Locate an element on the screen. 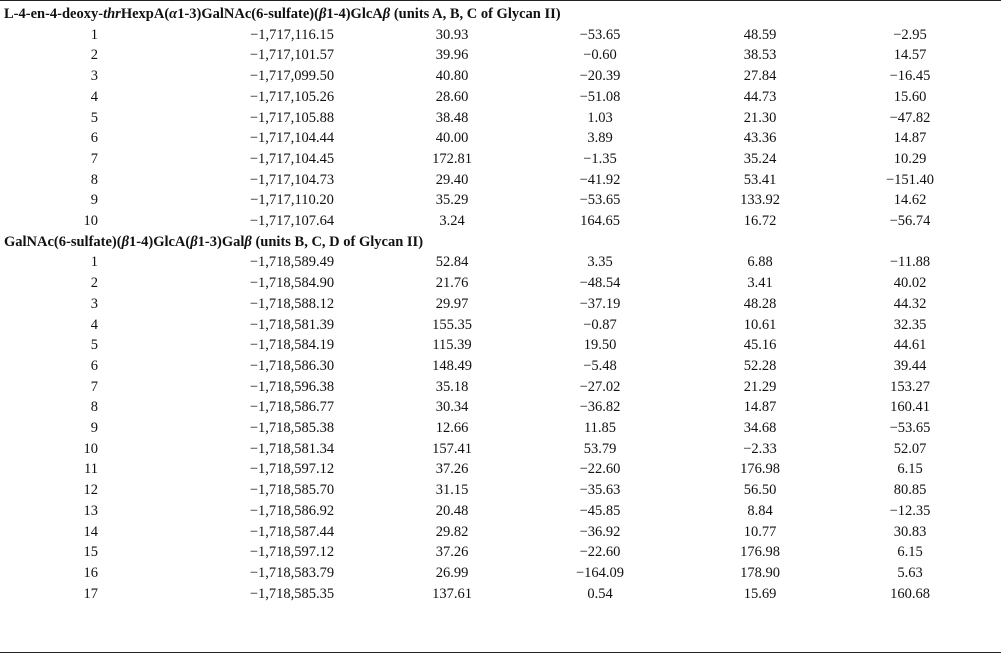 The image size is (1001, 655). value-cell: 52.07 is located at coordinates (910, 448).